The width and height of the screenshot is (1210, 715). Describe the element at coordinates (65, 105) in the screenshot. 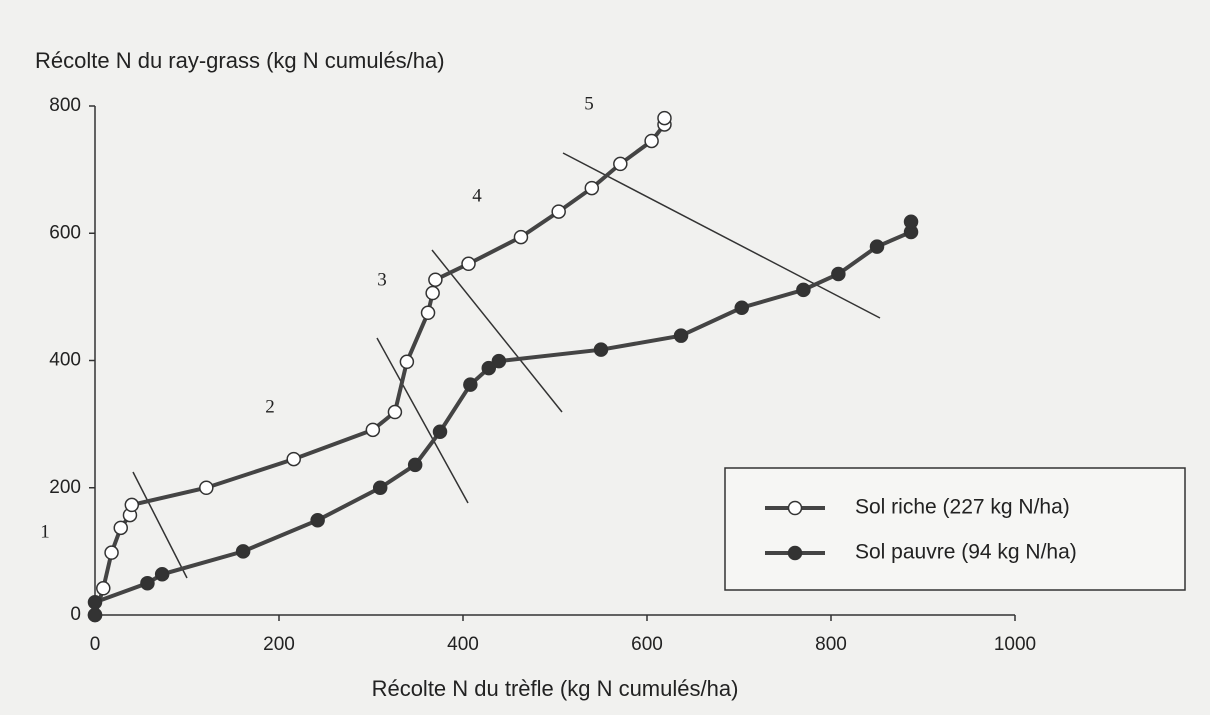

I see `y-tick-label: 800` at that location.